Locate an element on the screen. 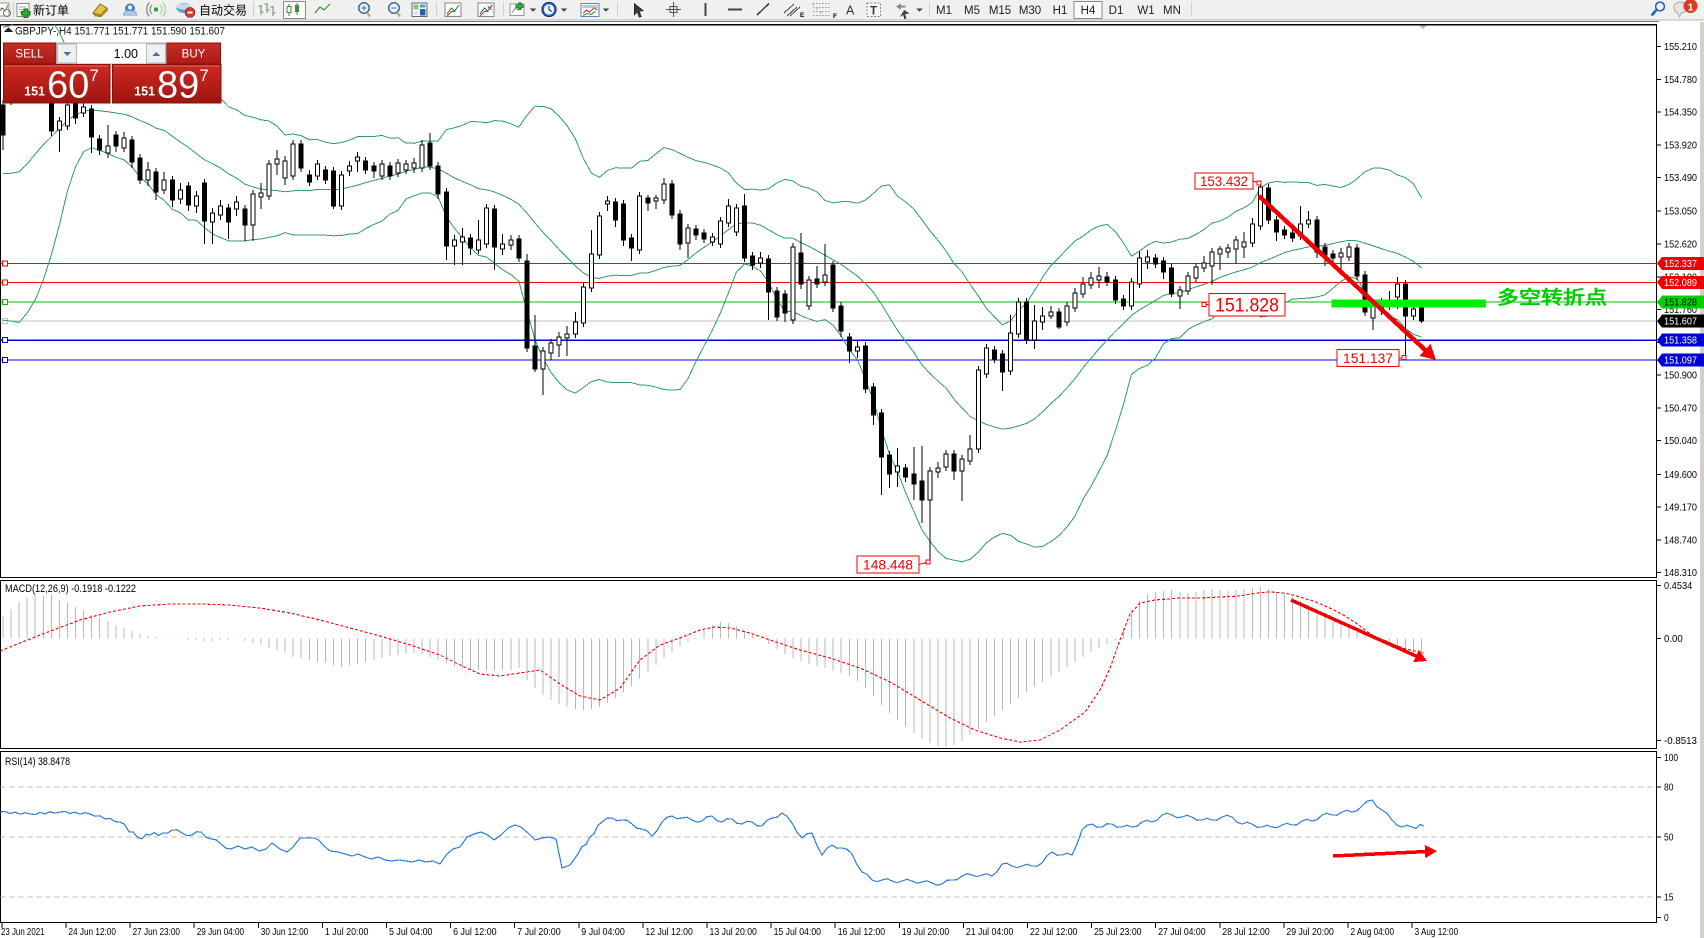  svg-text: 29 Jul 20:00 is located at coordinates (1310, 932).